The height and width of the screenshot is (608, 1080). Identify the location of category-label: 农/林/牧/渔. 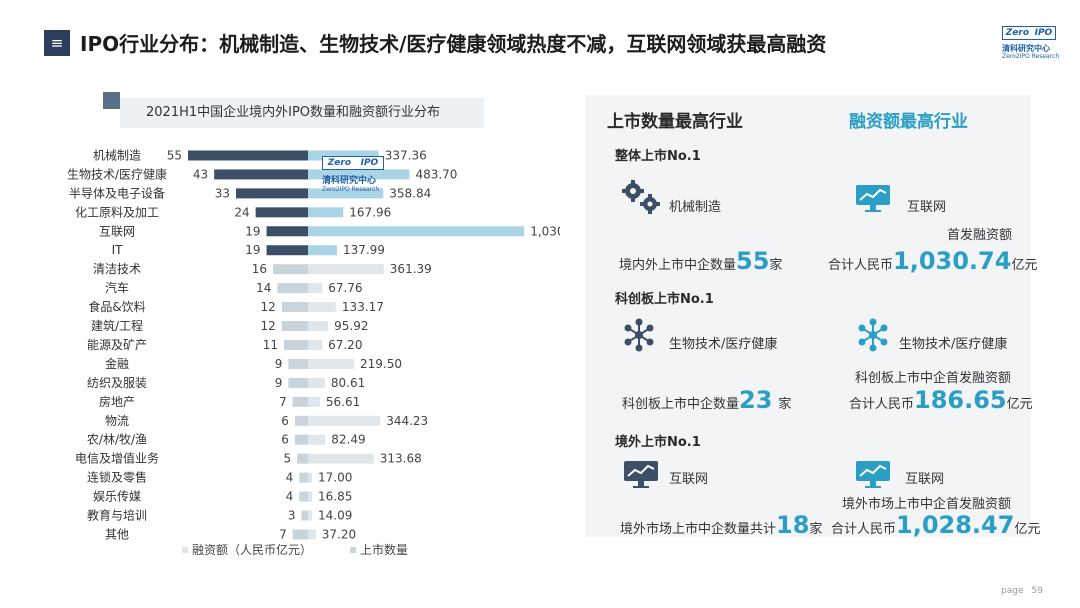
(117, 440).